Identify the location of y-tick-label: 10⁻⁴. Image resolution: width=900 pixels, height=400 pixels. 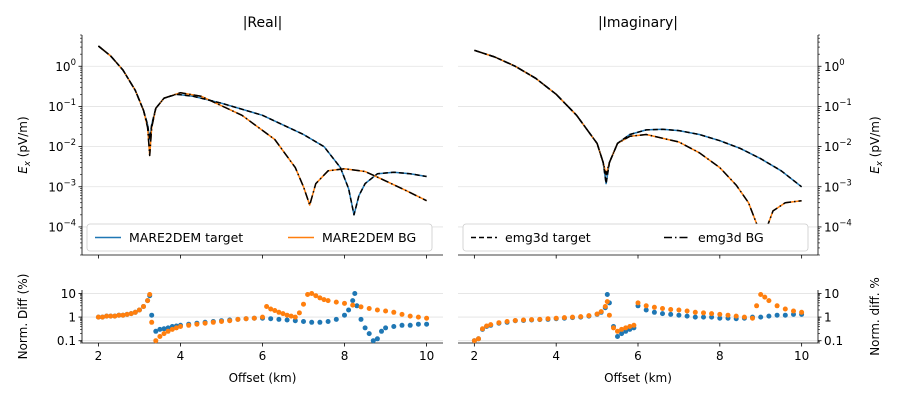
(838, 226).